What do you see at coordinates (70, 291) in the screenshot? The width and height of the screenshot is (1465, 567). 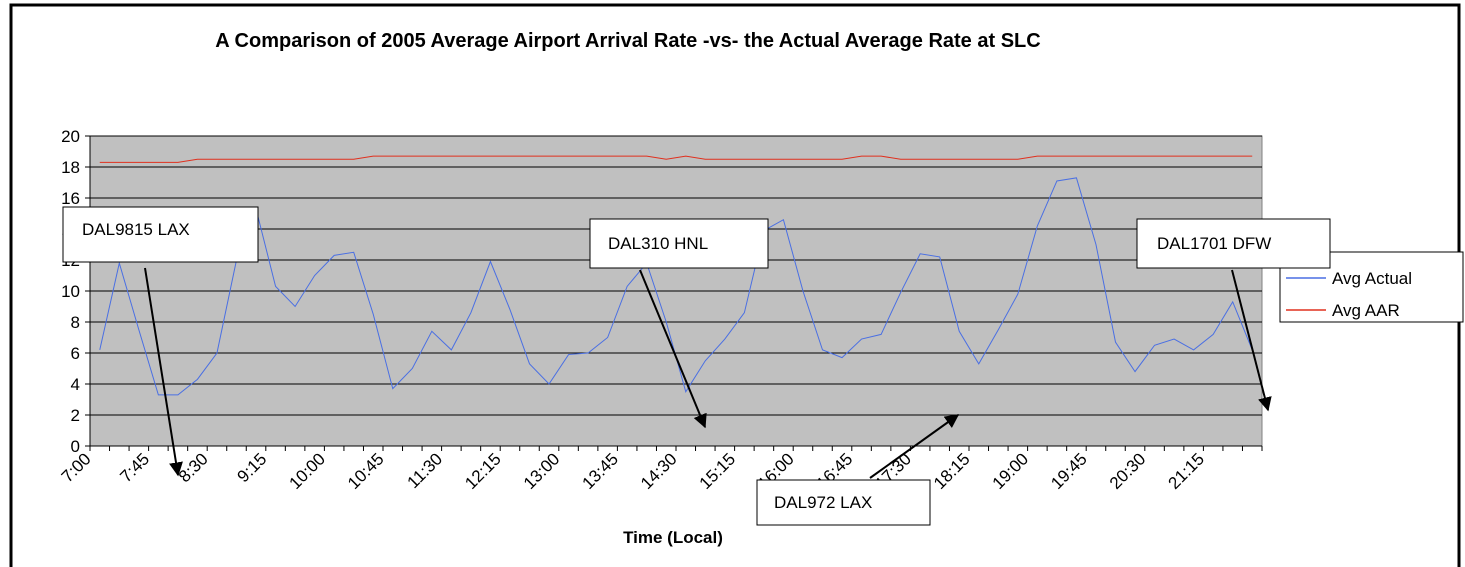 I see `y-tick-label: 10` at bounding box center [70, 291].